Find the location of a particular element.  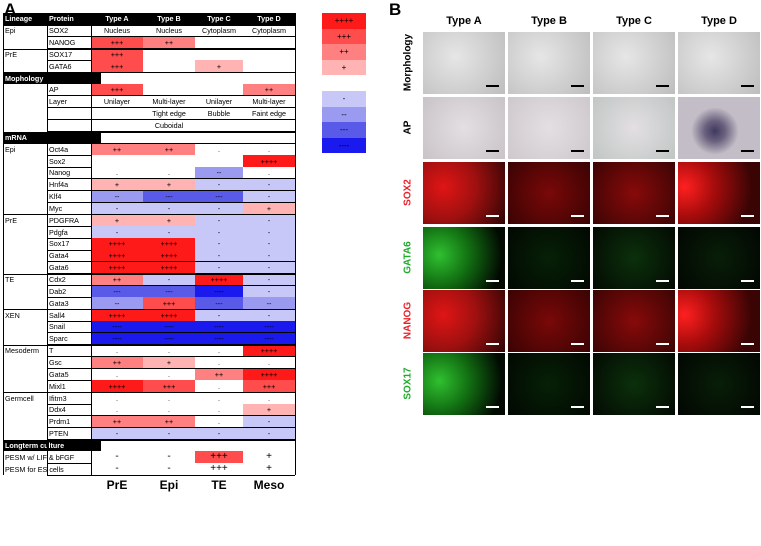

image-row-label: Morphology is located at coordinates (408, 62).